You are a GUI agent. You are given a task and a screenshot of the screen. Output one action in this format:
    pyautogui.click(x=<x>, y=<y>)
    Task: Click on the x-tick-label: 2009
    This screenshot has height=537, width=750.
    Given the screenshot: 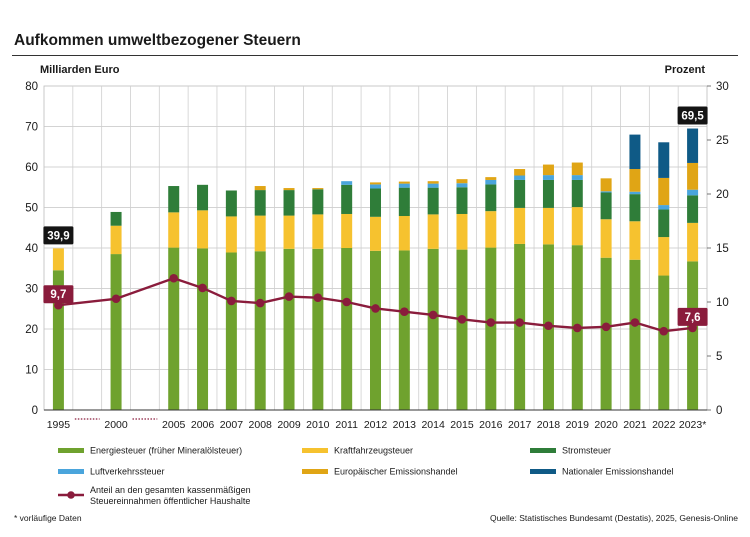 What is the action you would take?
    pyautogui.click(x=289, y=425)
    